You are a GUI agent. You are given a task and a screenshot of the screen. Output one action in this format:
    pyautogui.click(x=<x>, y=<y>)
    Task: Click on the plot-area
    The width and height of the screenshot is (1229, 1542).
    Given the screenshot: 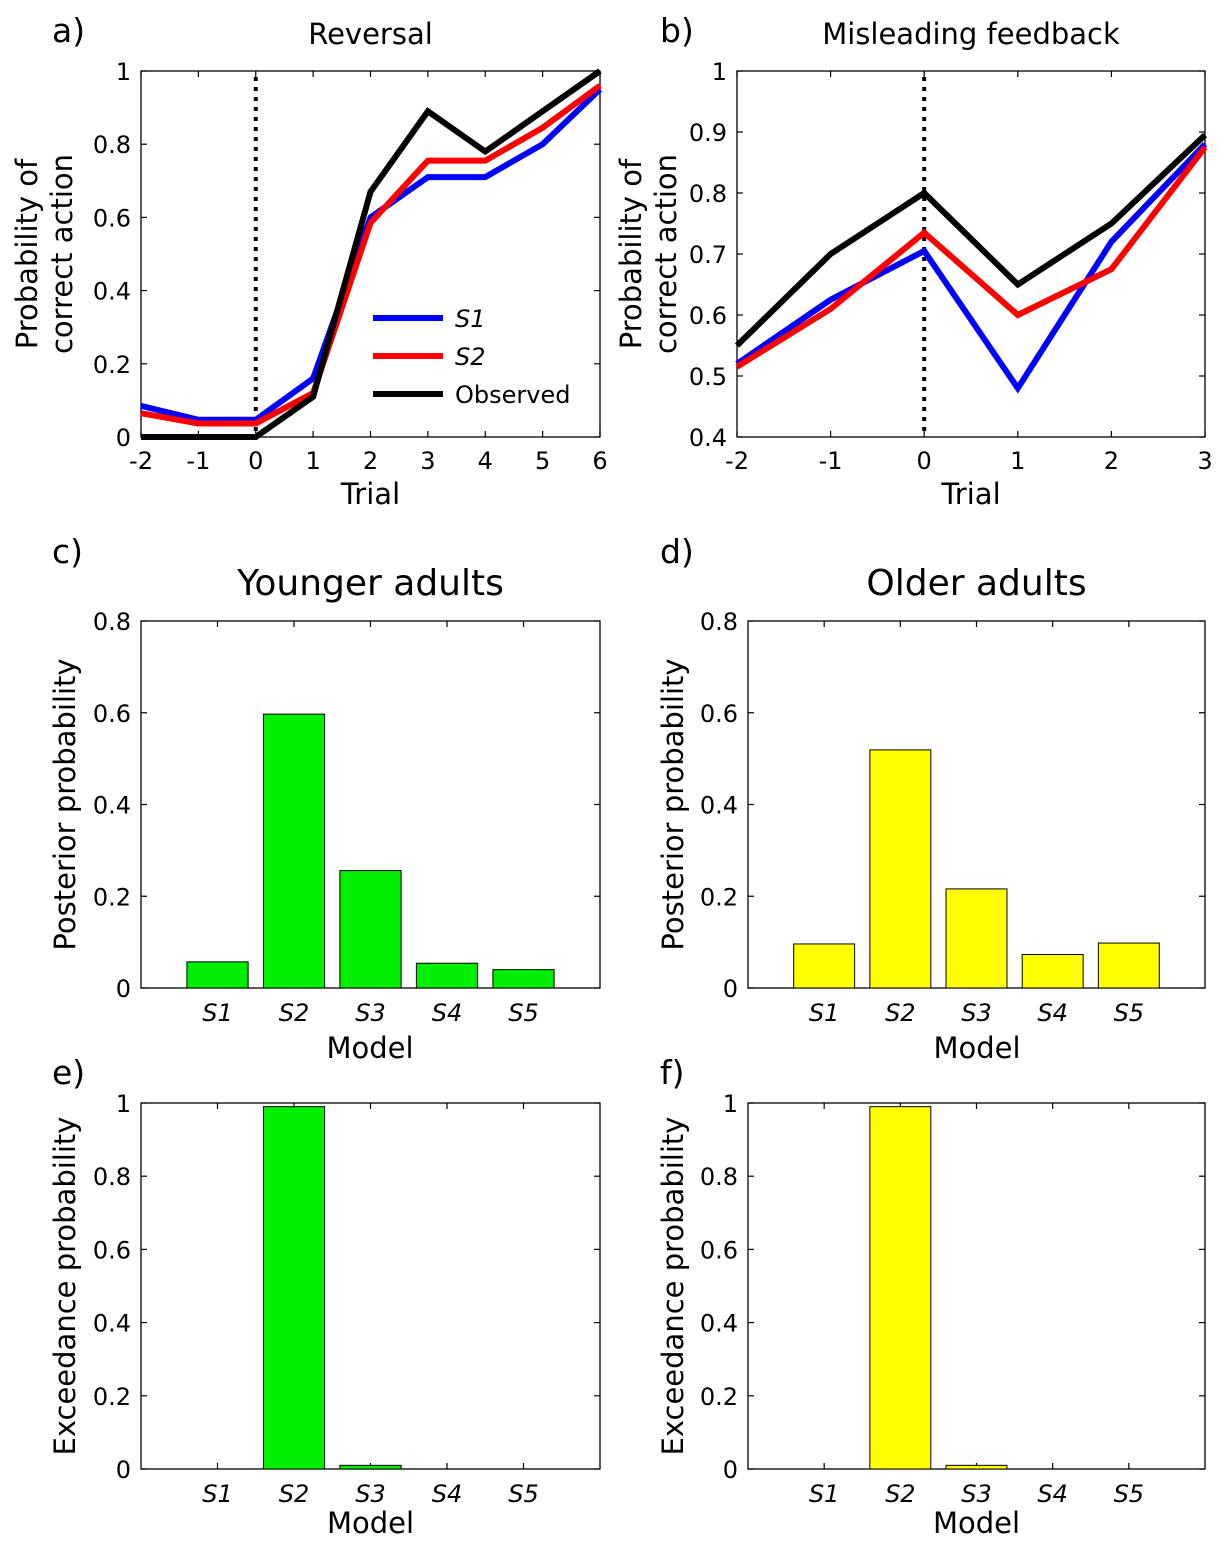 What is the action you would take?
    pyautogui.click(x=370, y=1286)
    